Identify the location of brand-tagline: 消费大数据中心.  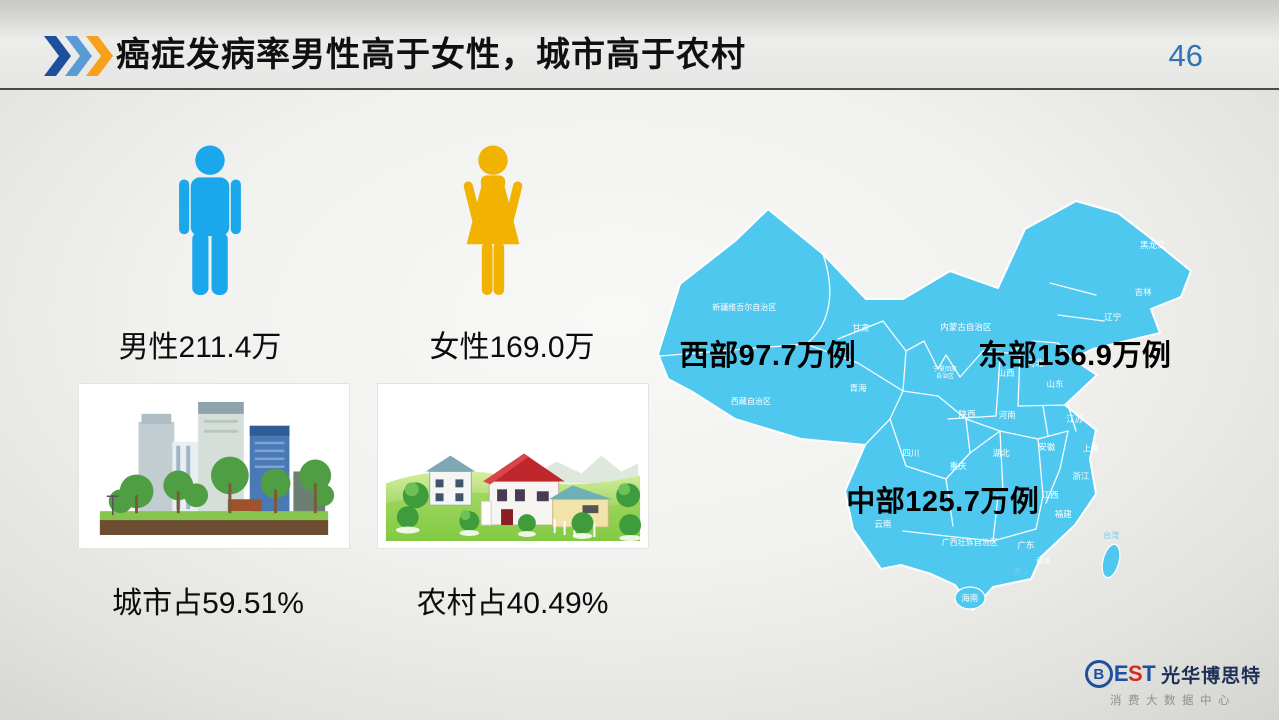
(1173, 701).